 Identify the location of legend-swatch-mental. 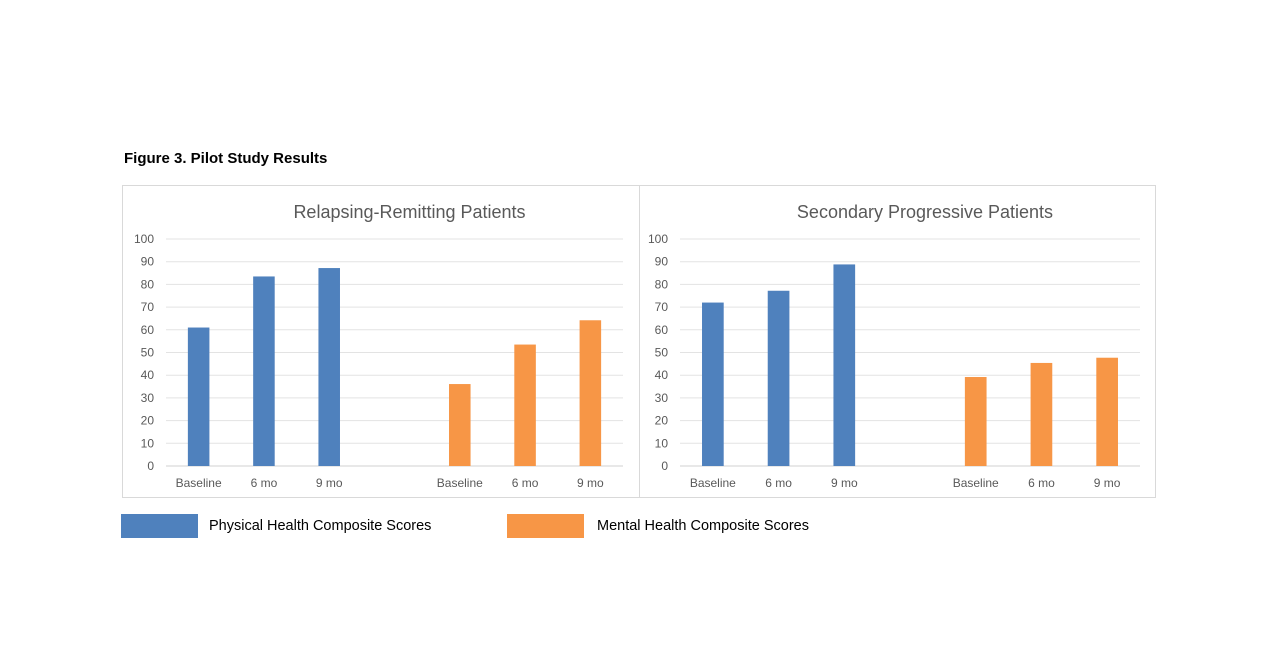
(545, 526).